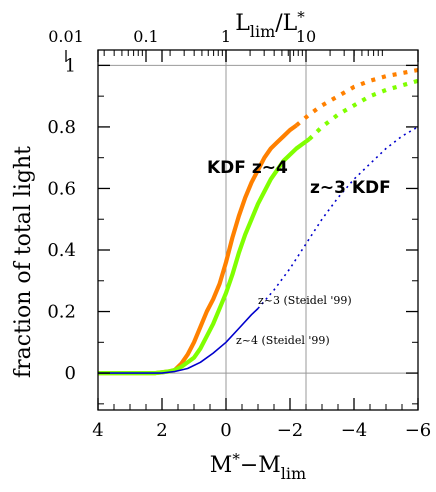 This screenshot has width=436, height=492. I want to click on annotation-z4-steidel: z~4 (Steidel '99), so click(283, 340).